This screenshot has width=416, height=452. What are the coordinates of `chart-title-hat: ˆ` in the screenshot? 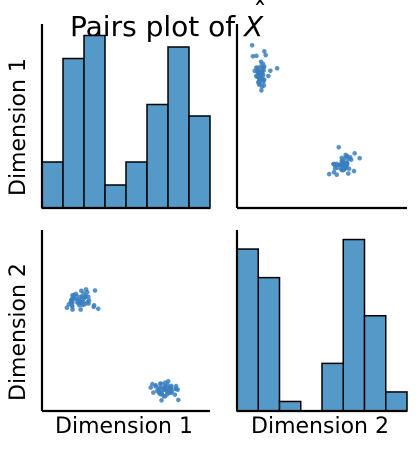 It's located at (260, 14).